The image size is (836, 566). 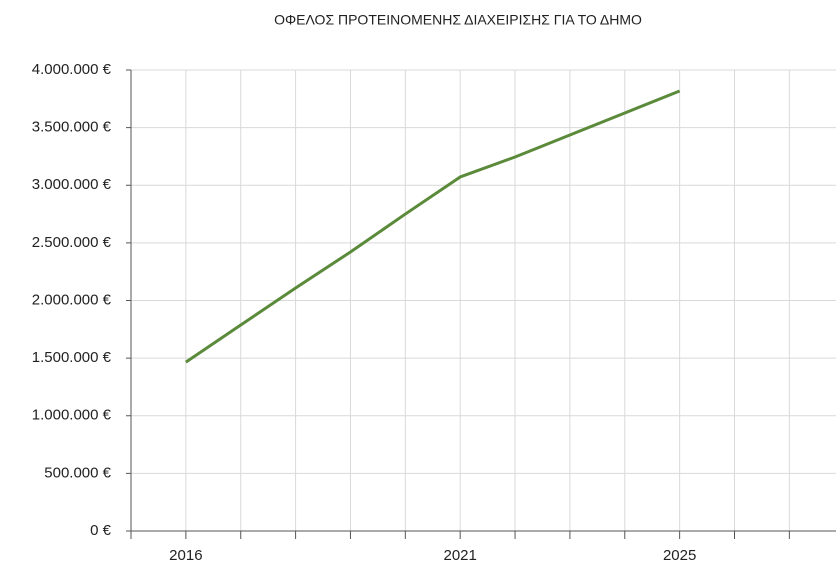 What do you see at coordinates (72, 69) in the screenshot?
I see `y-tick-label: 4.000.000 €` at bounding box center [72, 69].